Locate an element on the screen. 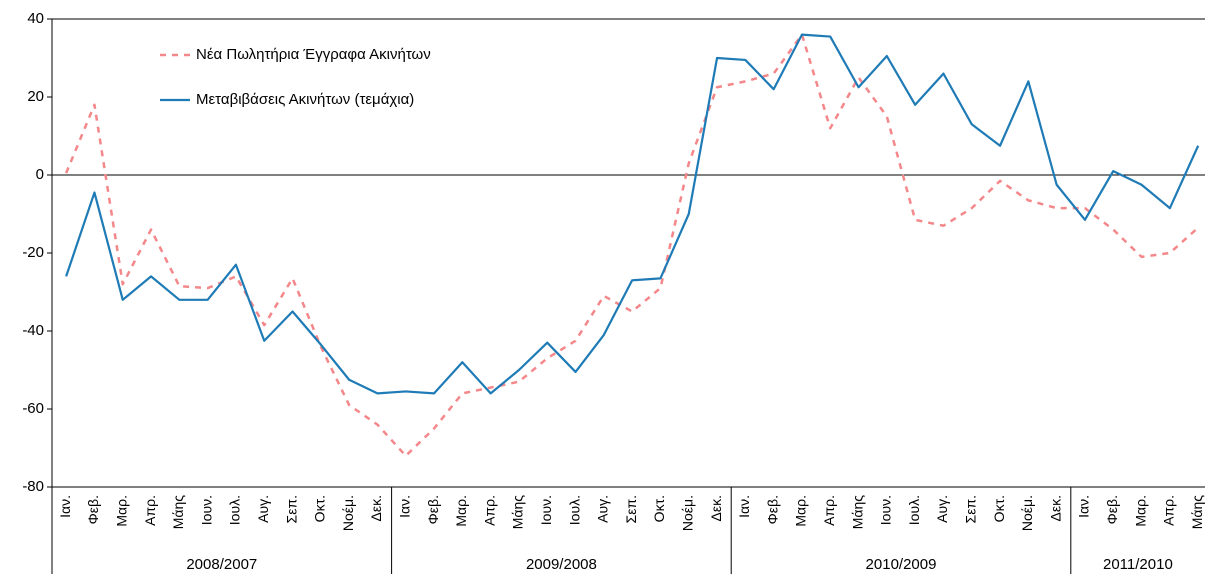 The width and height of the screenshot is (1205, 574). group-label: 2009/2008 is located at coordinates (561, 564).